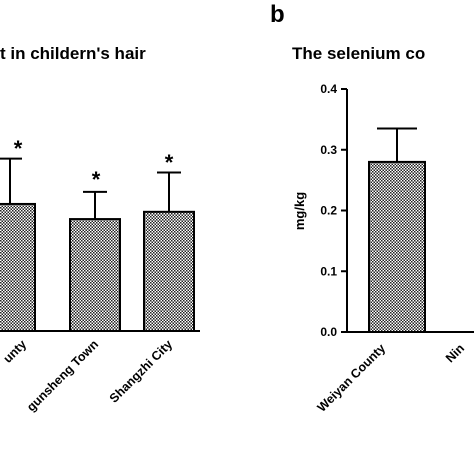  What do you see at coordinates (328, 332) in the screenshot?
I see `panel-b-y-tick-label: 0.0` at bounding box center [328, 332].